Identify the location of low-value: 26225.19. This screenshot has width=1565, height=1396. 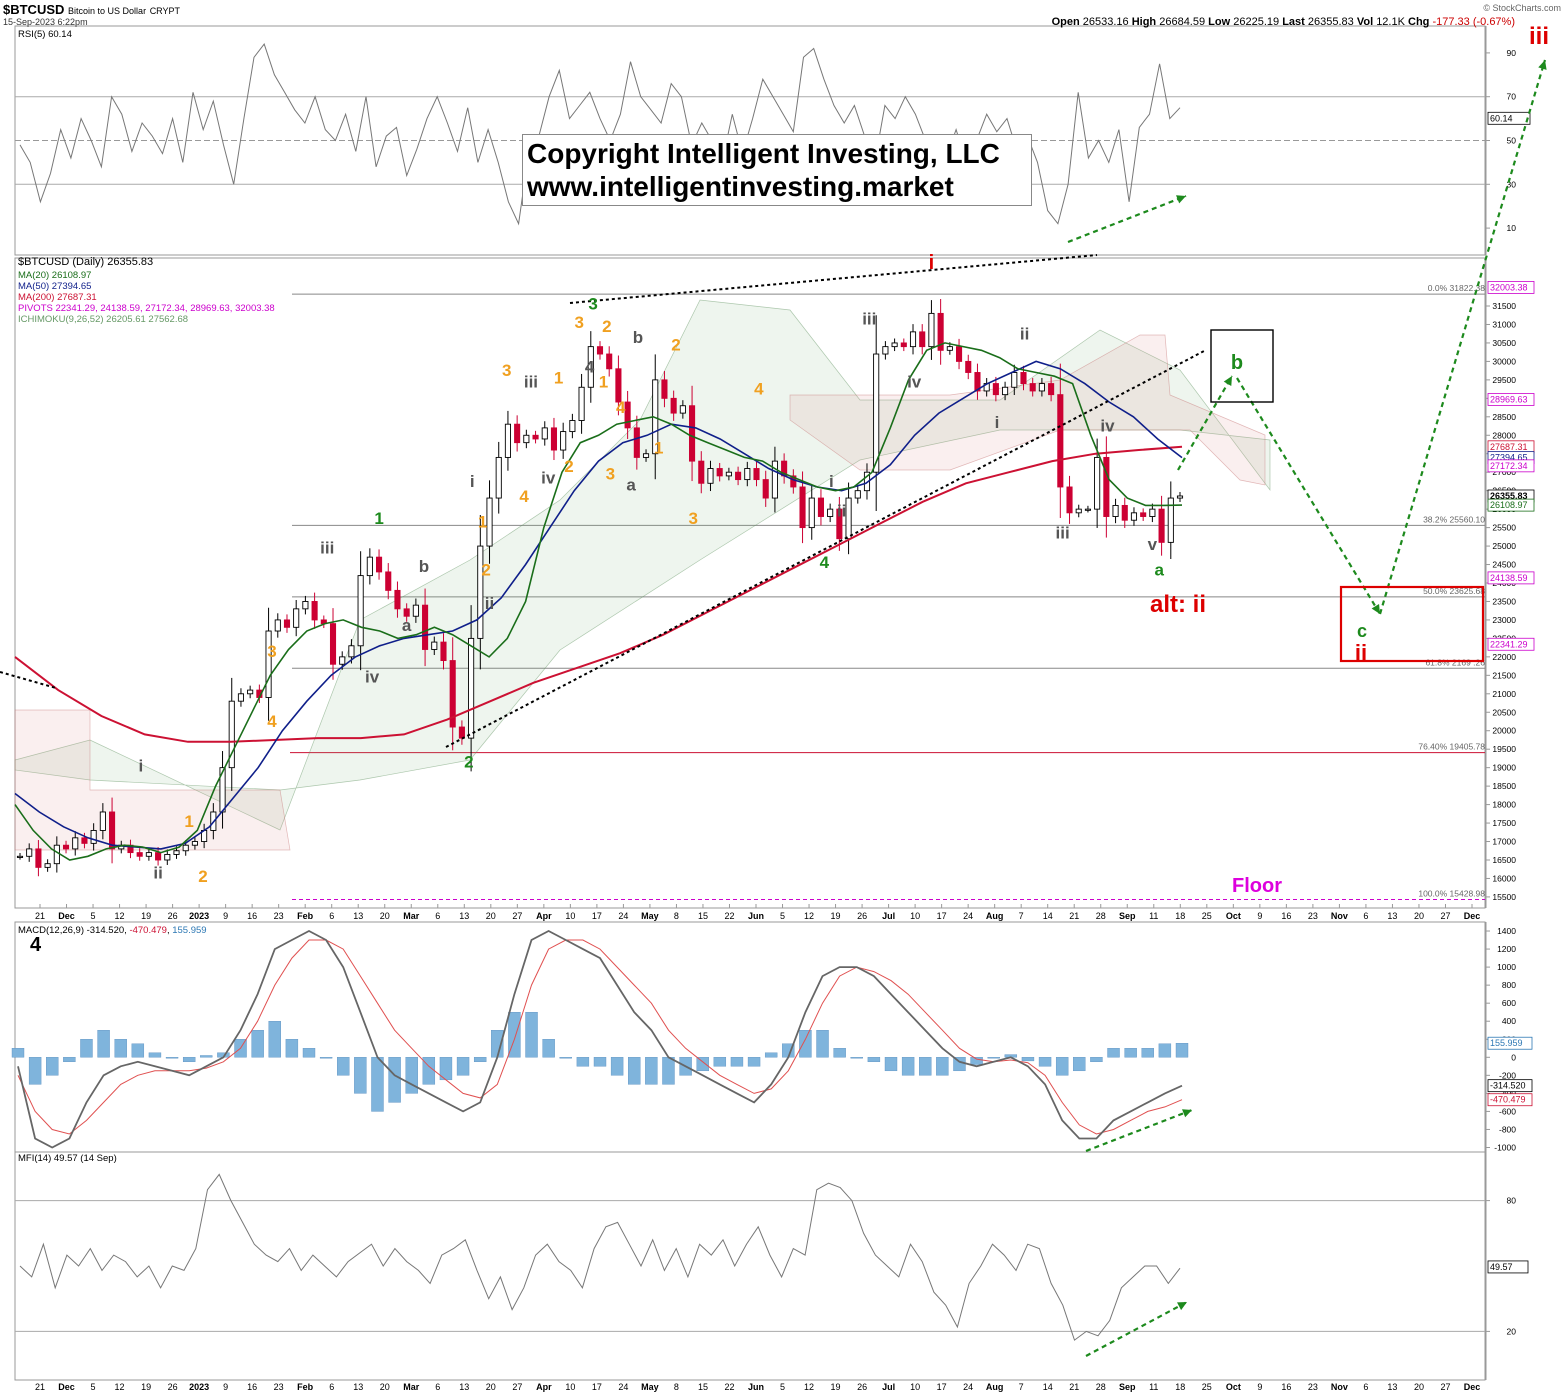
(1256, 22).